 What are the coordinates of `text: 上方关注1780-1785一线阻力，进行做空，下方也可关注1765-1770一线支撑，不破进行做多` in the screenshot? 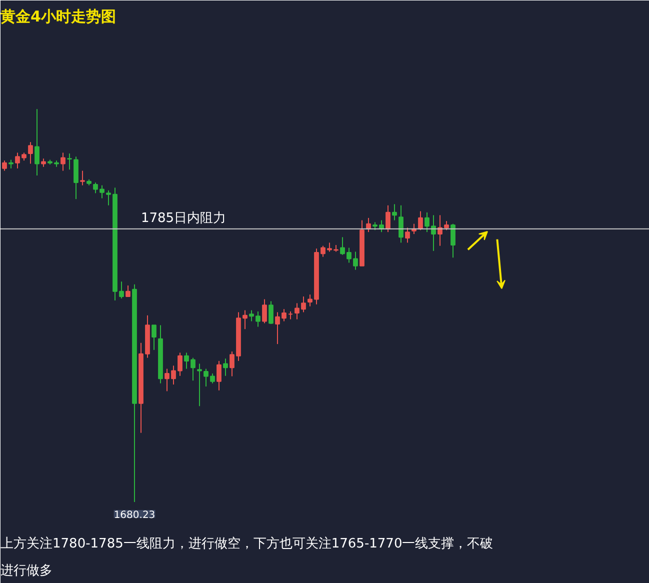 It's located at (247, 557).